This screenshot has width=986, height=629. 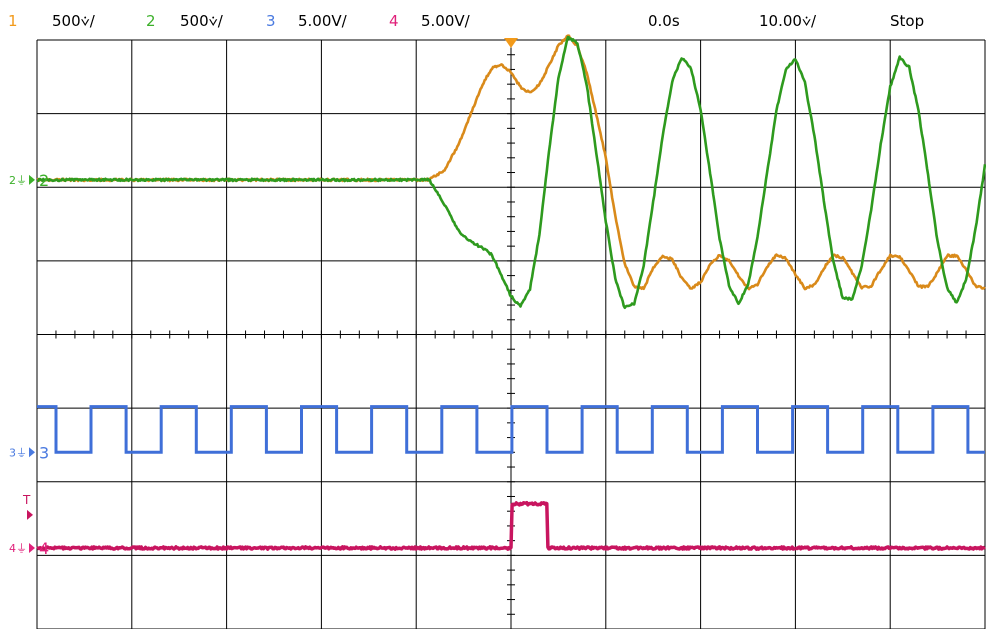 I want to click on channel-3-ground-marker: 3⏚ 3, so click(x=29, y=452).